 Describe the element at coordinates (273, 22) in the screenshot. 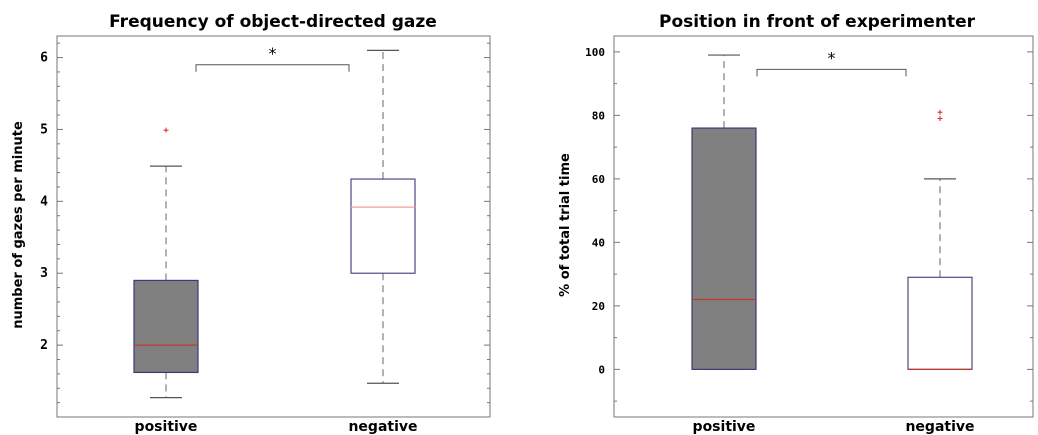

I see `chart-title: Frequency of object-directed gaze` at that location.